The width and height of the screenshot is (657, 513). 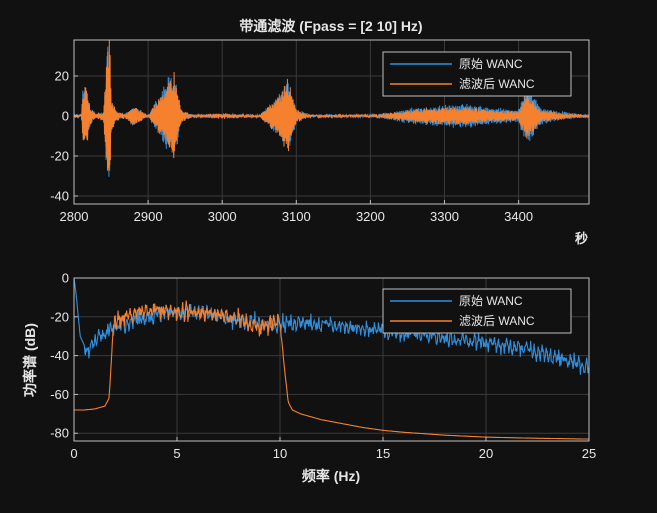 I want to click on top-ytick-label: -20, so click(x=59, y=156).